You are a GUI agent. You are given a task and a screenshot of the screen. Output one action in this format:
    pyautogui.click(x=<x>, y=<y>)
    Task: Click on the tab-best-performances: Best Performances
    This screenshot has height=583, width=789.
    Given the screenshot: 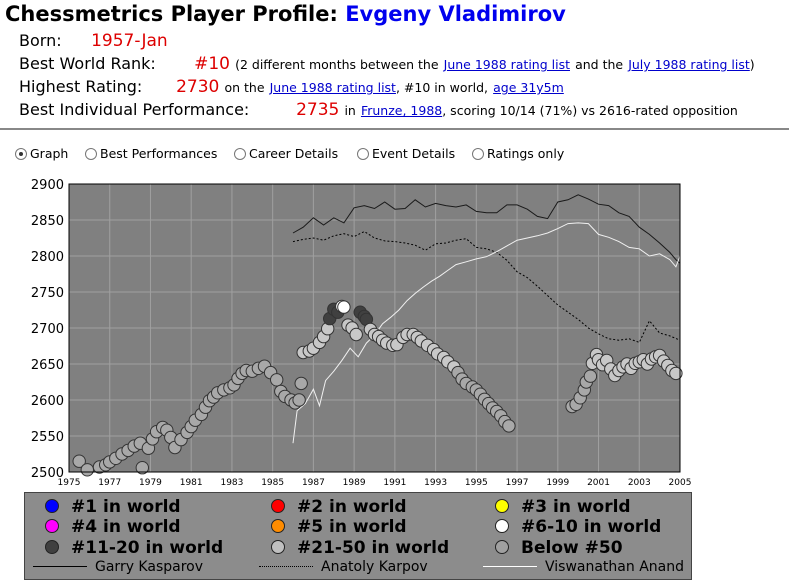 What is the action you would take?
    pyautogui.click(x=151, y=153)
    